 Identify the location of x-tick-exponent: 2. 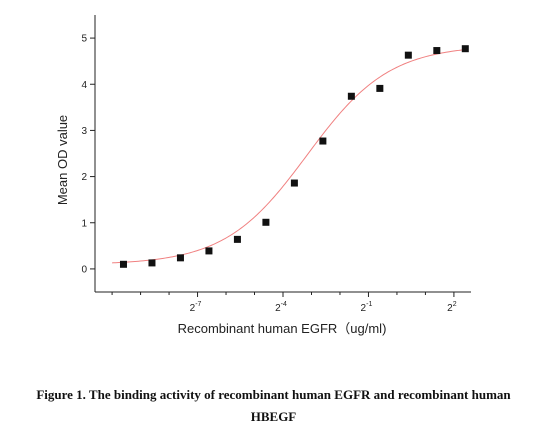
(455, 304).